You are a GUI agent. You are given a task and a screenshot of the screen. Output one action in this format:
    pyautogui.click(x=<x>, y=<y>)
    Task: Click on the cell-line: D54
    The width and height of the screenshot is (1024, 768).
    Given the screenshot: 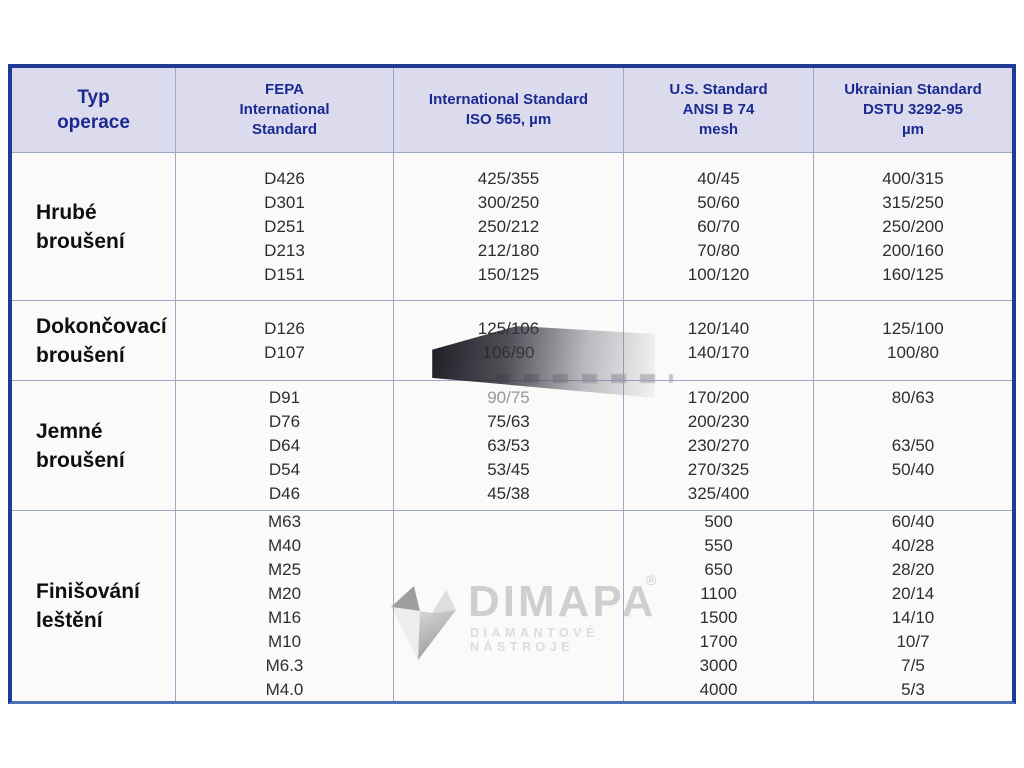 What is the action you would take?
    pyautogui.click(x=284, y=469)
    